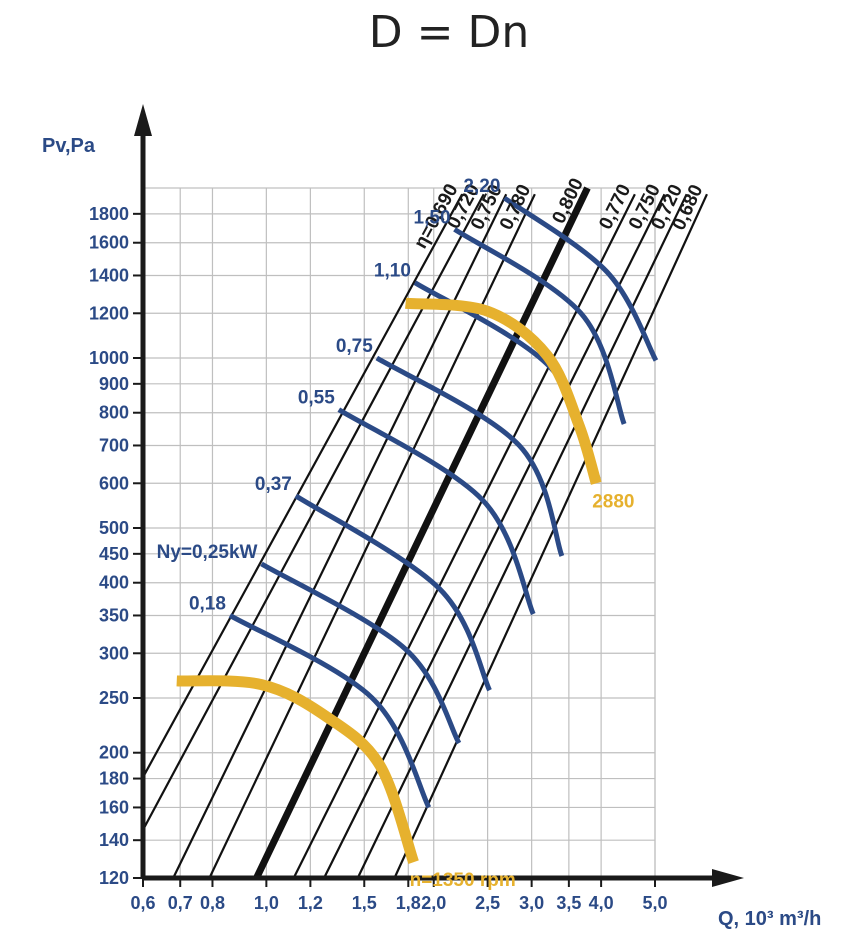 The width and height of the screenshot is (854, 941). Describe the element at coordinates (180, 903) in the screenshot. I see `x-tick-label: 0,7` at that location.